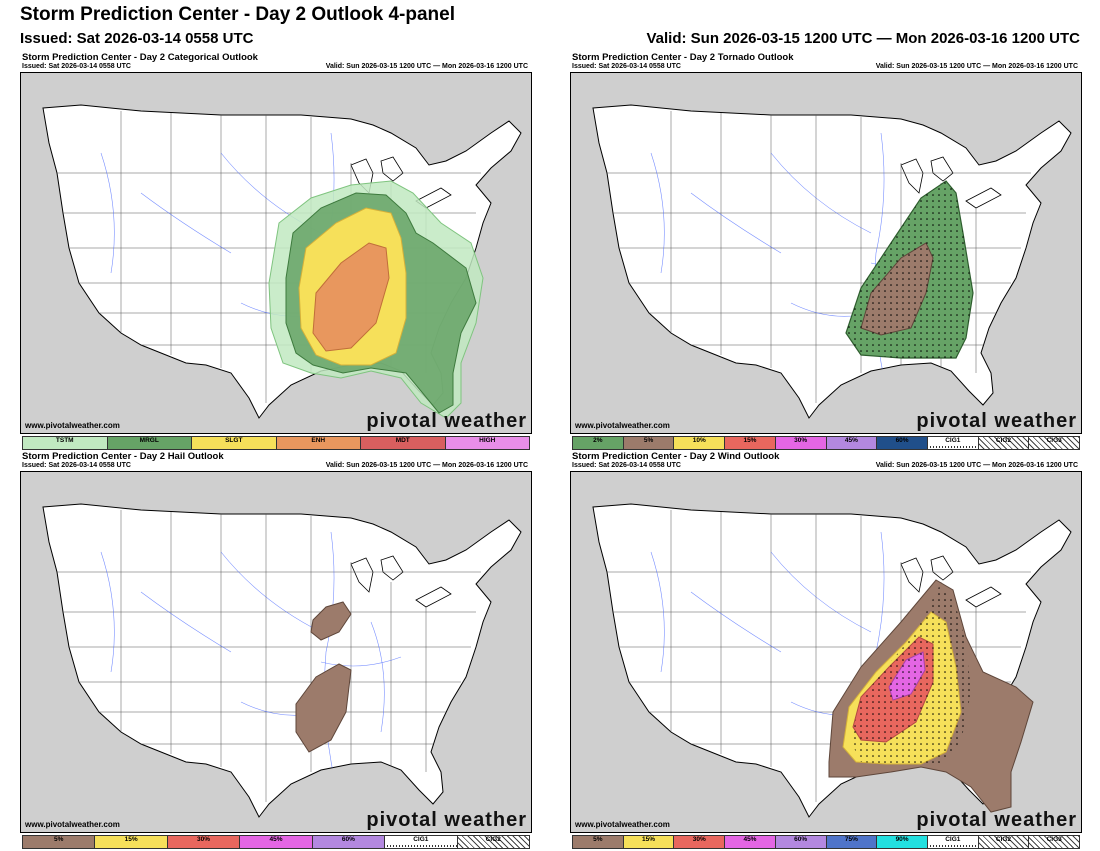 This screenshot has height=851, width=1100. Describe the element at coordinates (909, 269) in the screenshot. I see `tornado-cig1-area` at that location.